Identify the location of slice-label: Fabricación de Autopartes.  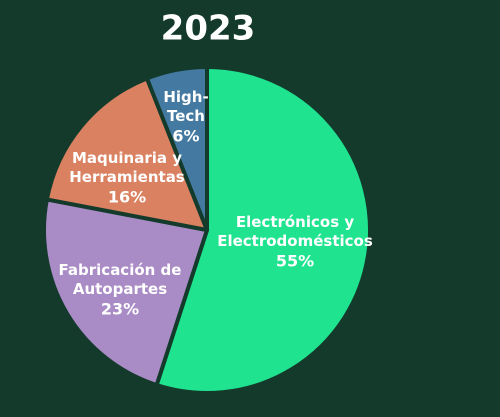
(120, 279).